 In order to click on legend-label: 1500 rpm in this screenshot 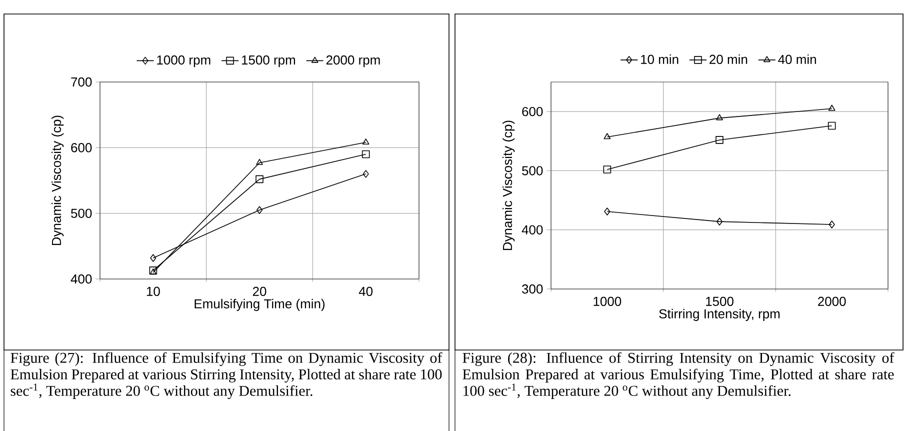, I will do `click(269, 61)`.